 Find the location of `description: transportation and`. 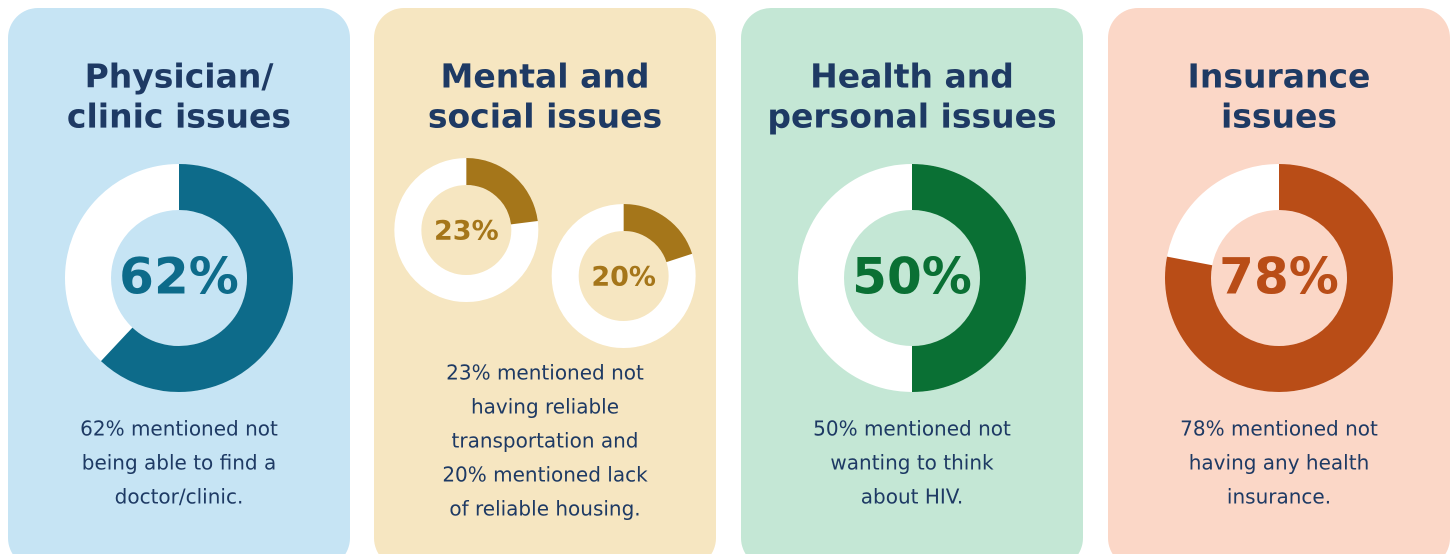

description: transportation and is located at coordinates (545, 441).